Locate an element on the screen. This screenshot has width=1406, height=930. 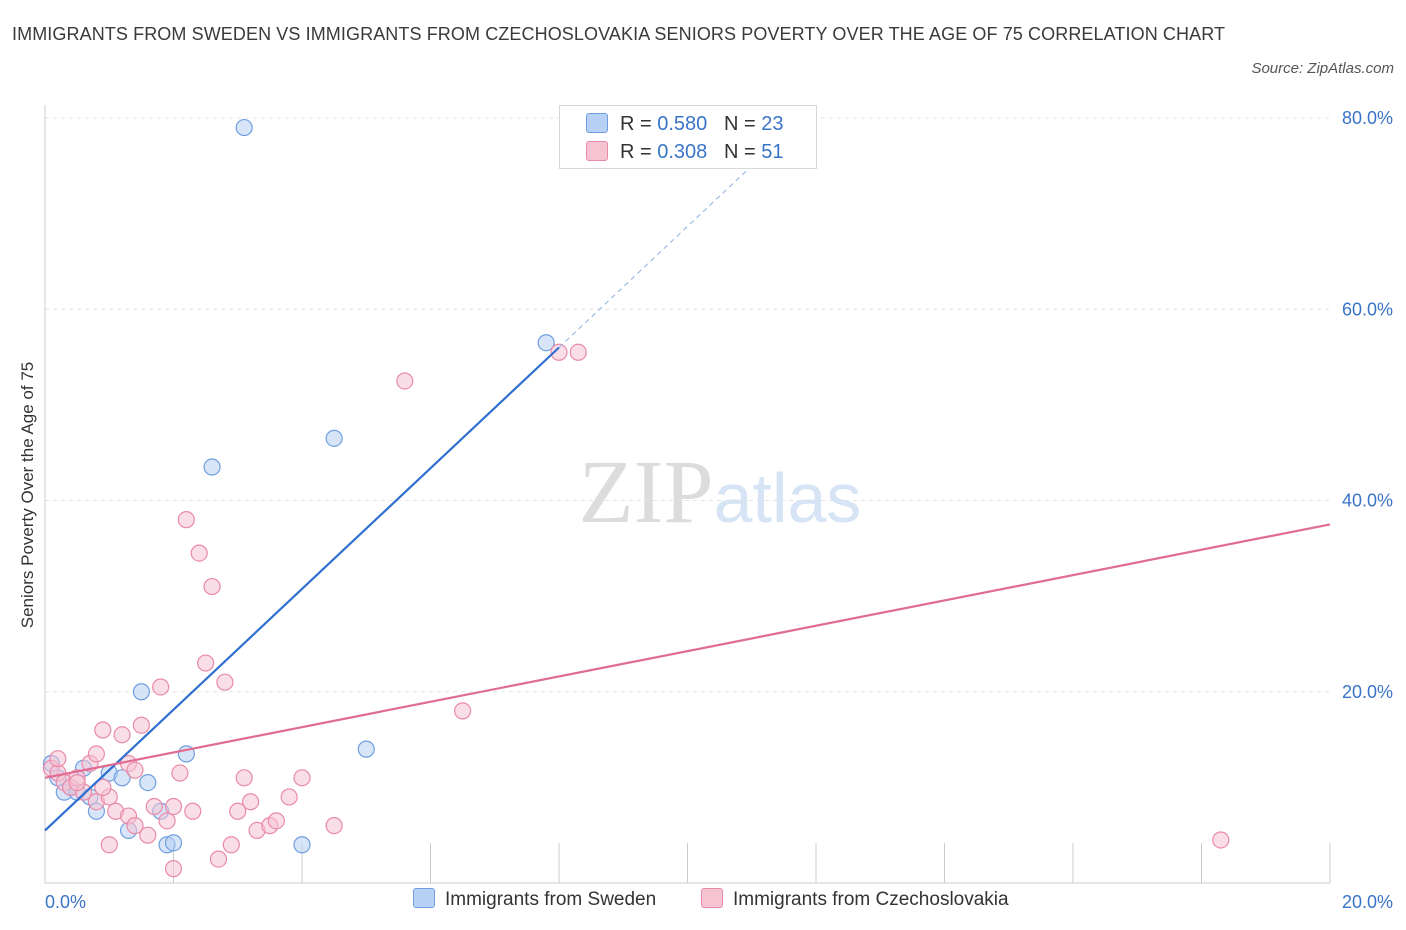
y-tick-label-0: 20.0% is located at coordinates (1367, 692).